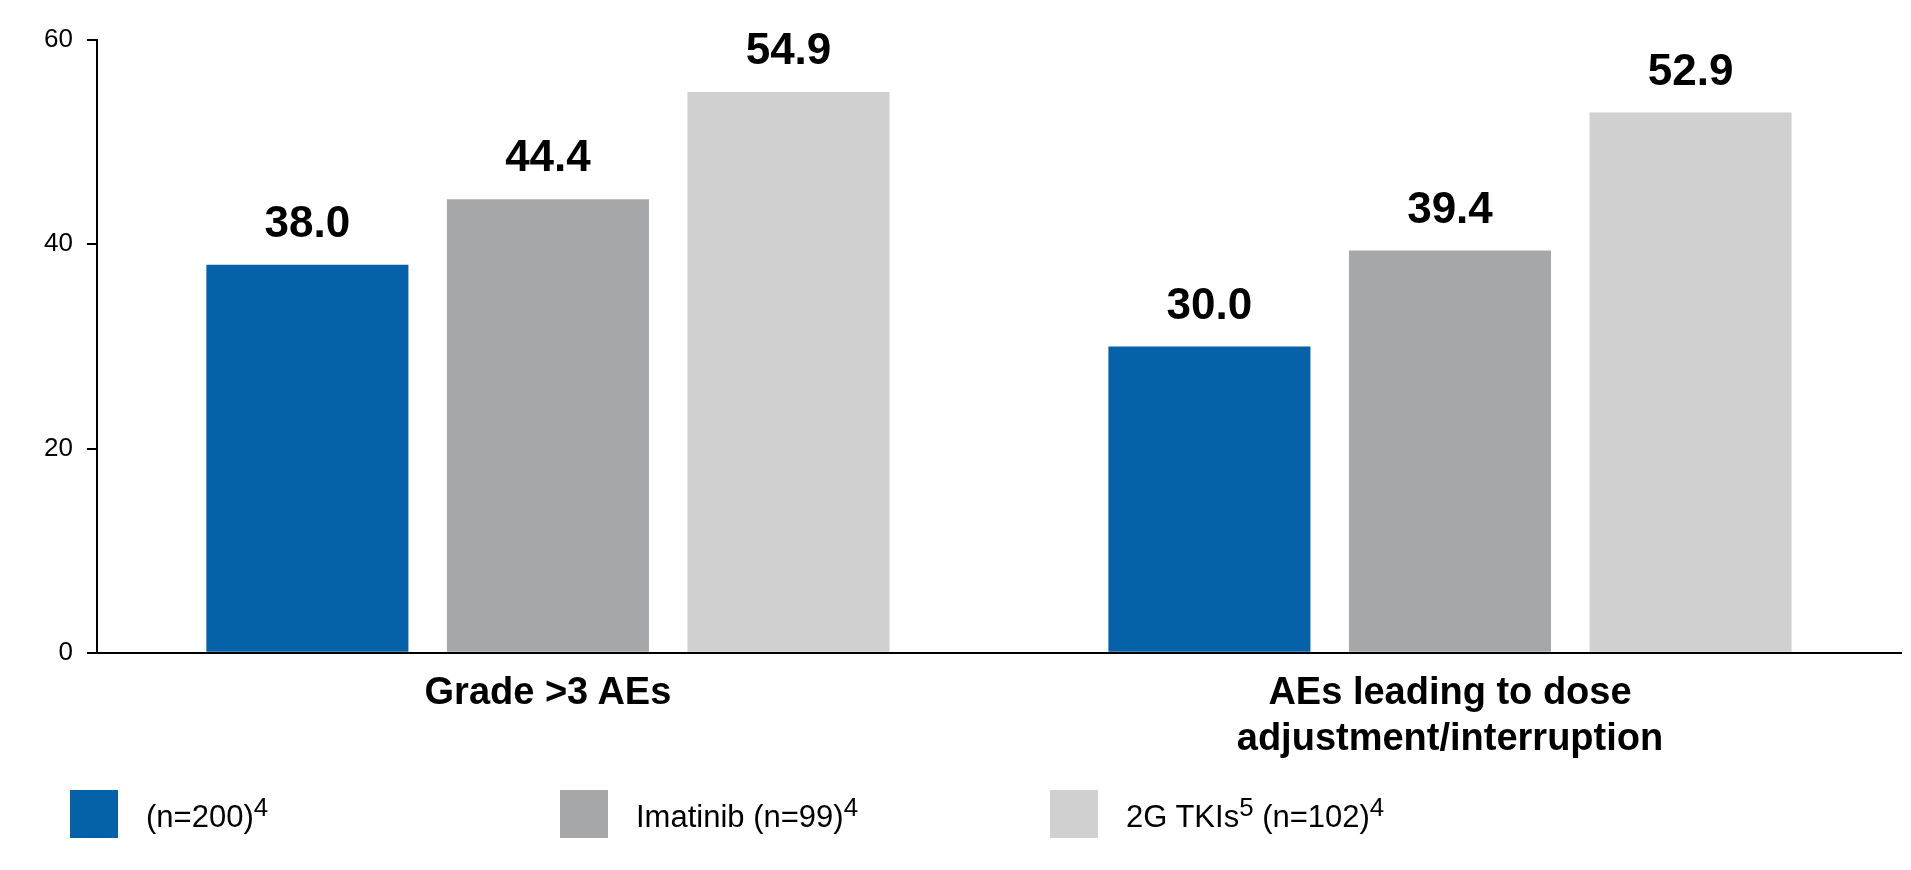  Describe the element at coordinates (1209, 303) in the screenshot. I see `data-label: 30.0` at that location.